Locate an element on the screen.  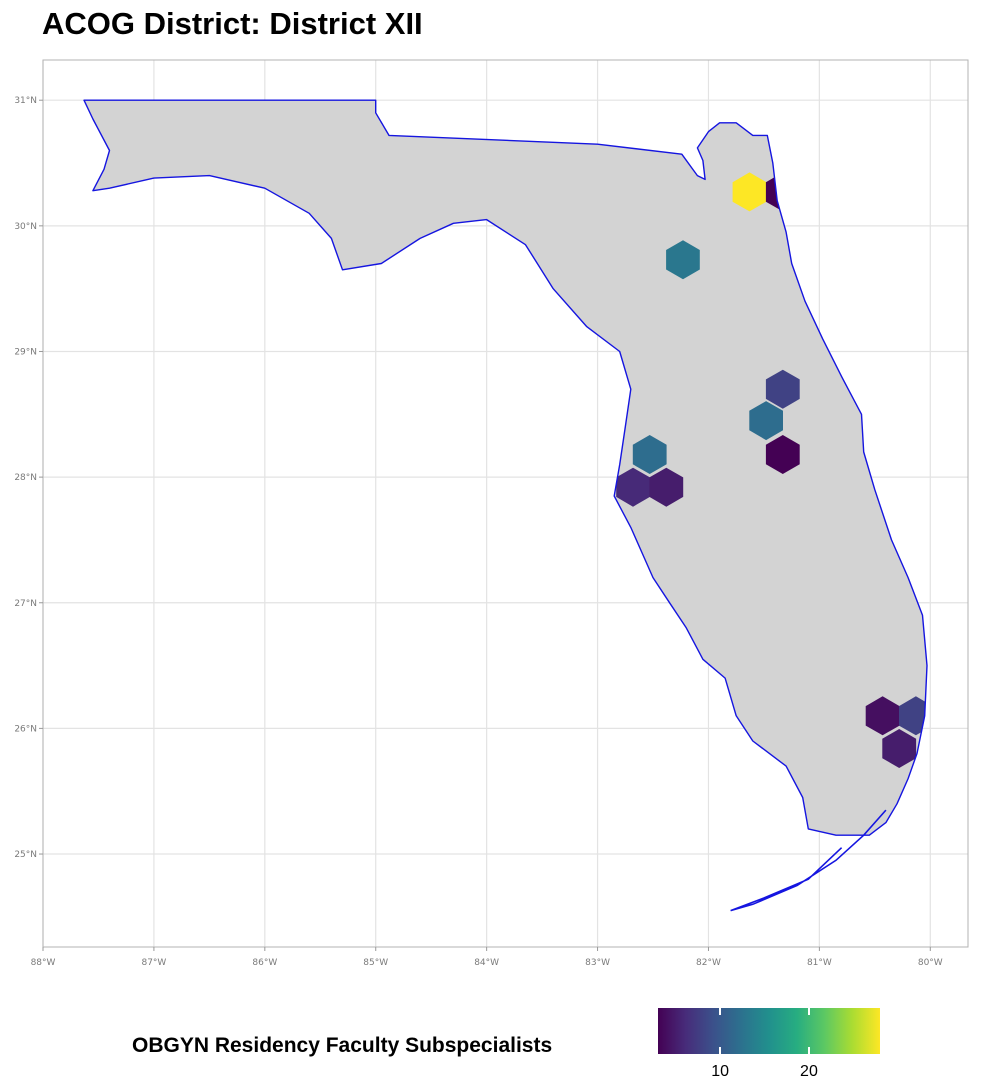
lat-tick-label: 31°N is located at coordinates (25, 101).